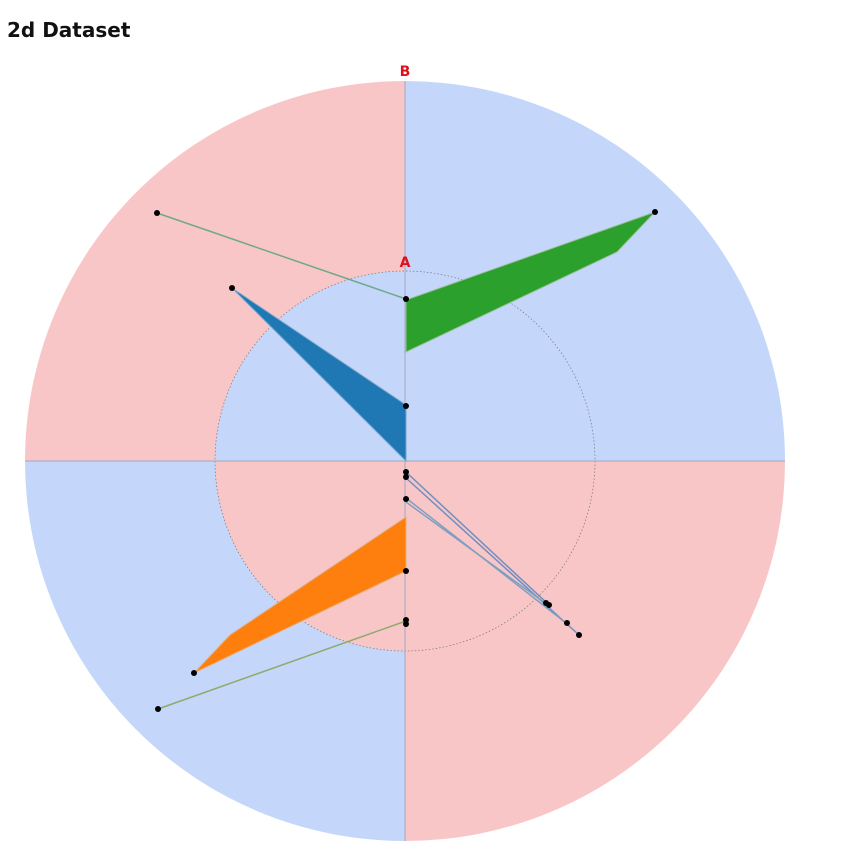  What do you see at coordinates (300, 595) in the screenshot?
I see `fan-orange` at bounding box center [300, 595].